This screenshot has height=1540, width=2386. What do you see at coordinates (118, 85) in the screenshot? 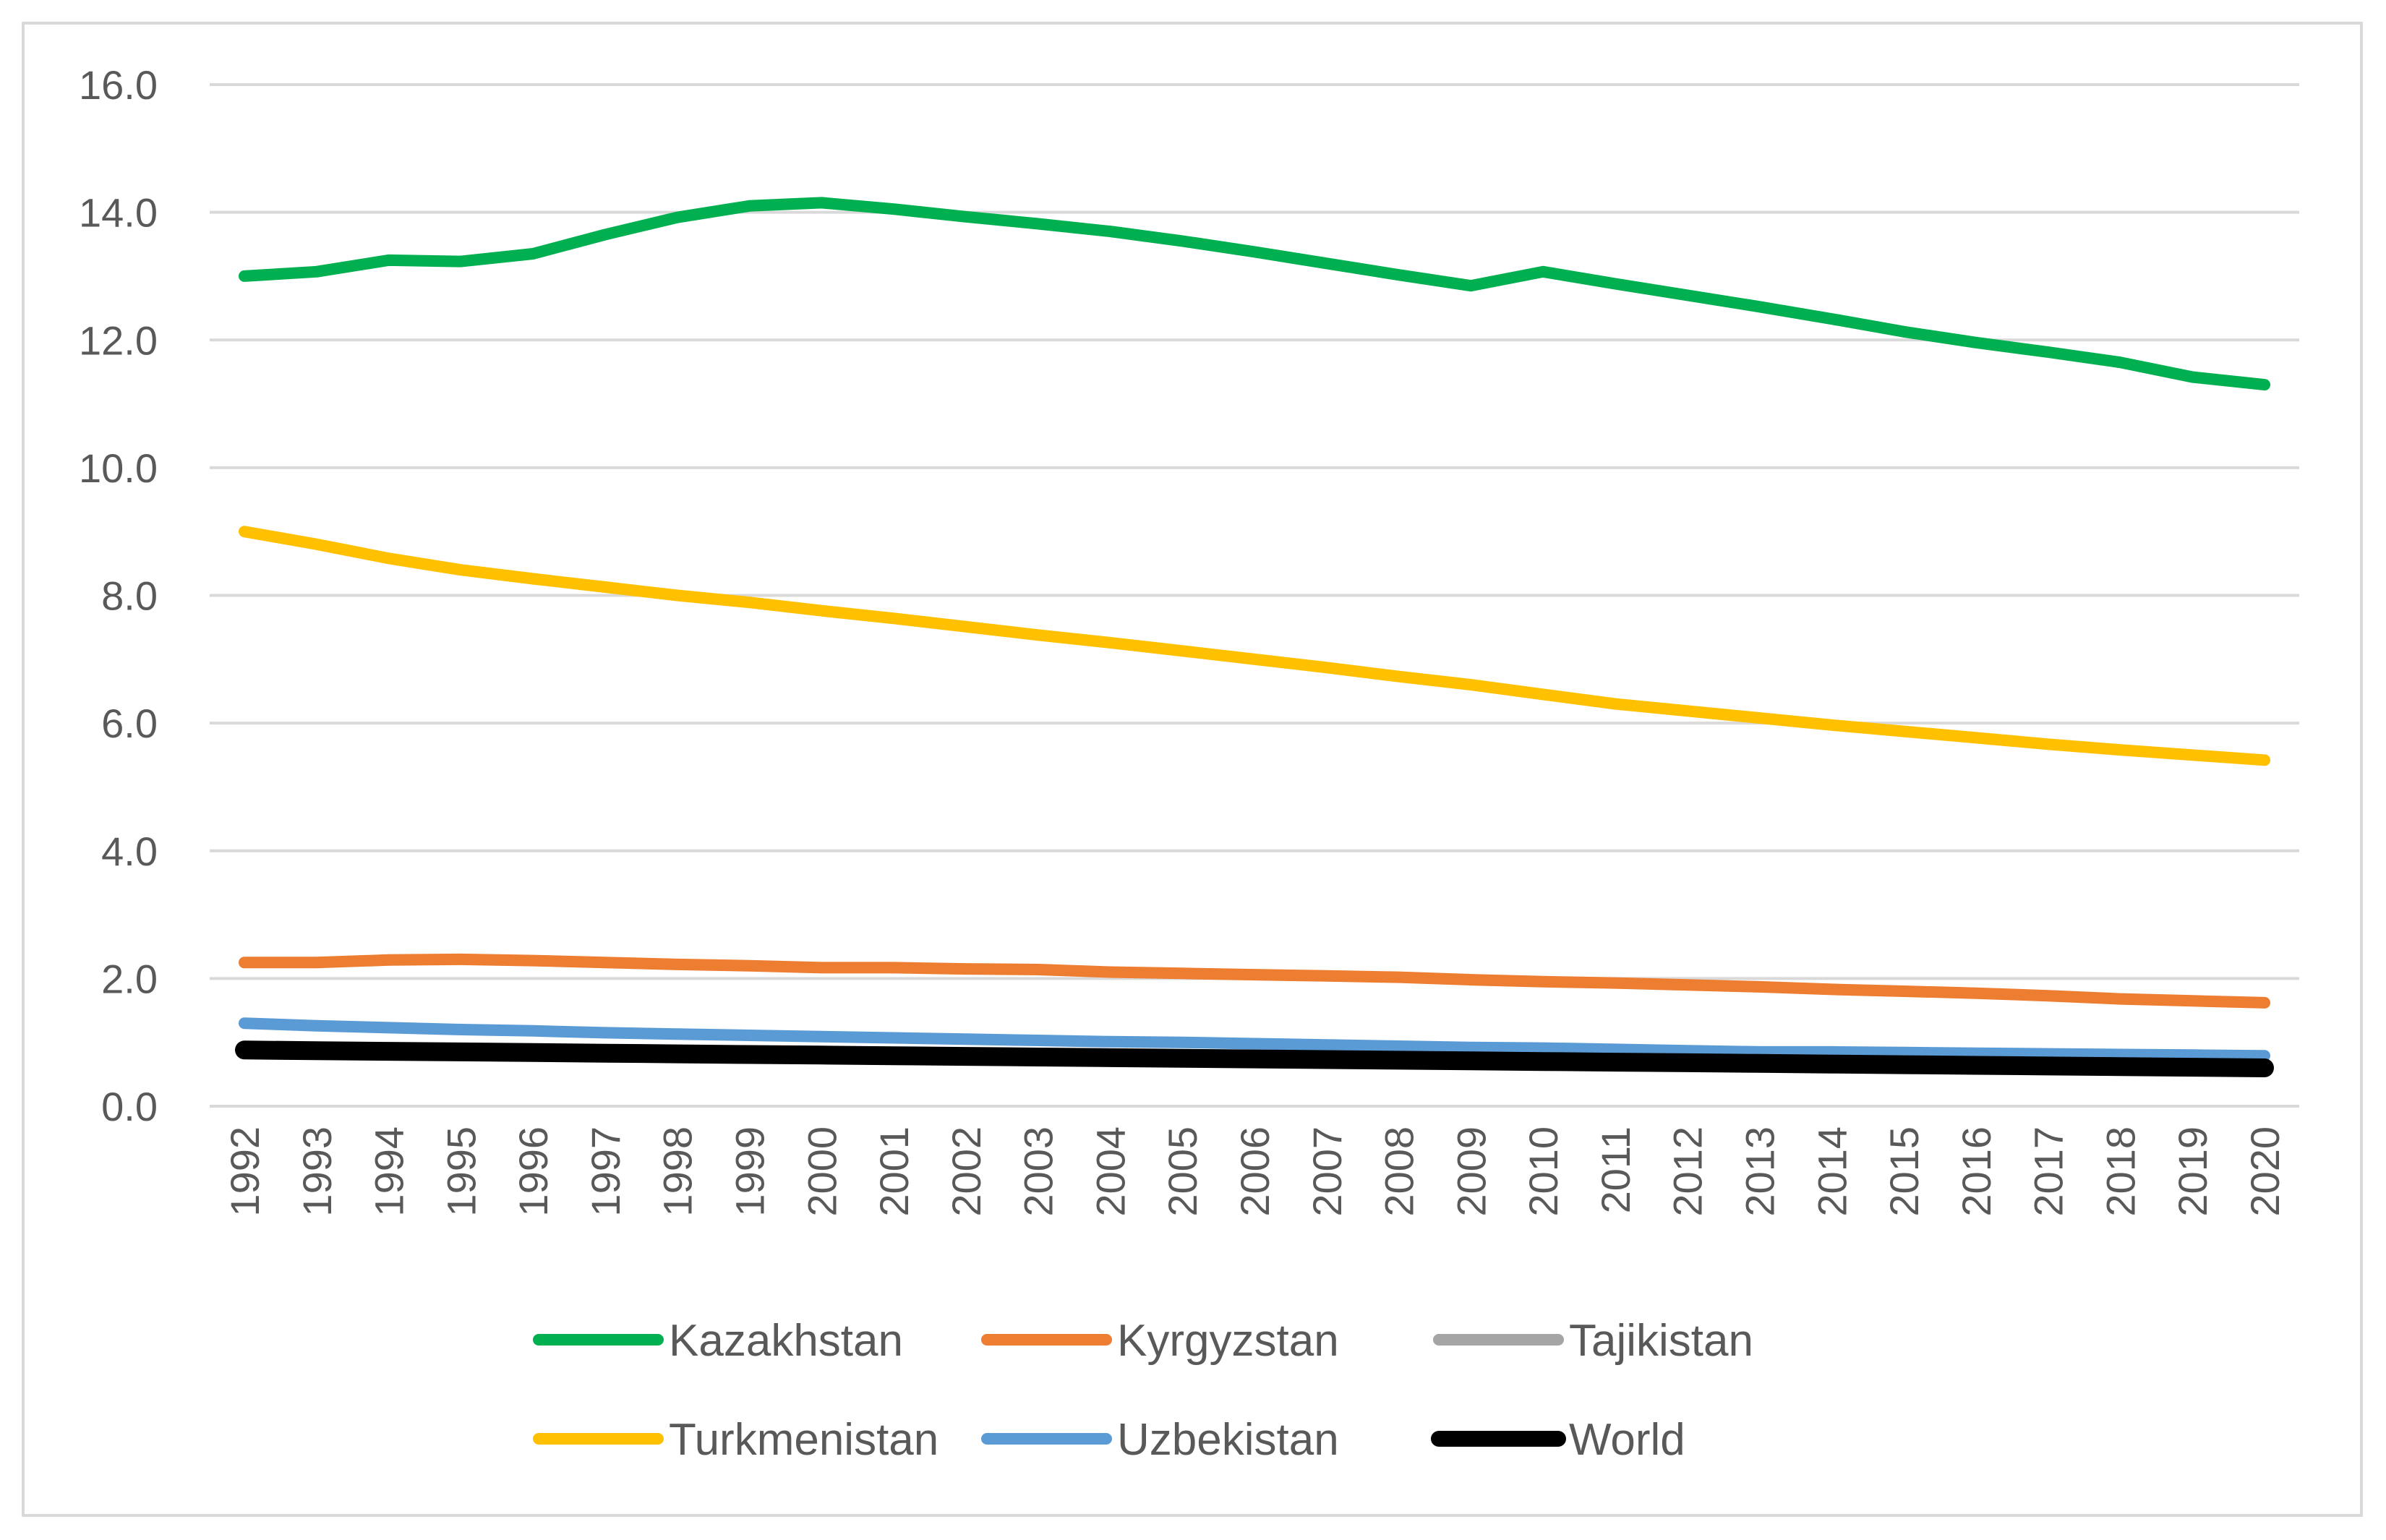
I see `y-tick-label: 16.0` at bounding box center [118, 85].